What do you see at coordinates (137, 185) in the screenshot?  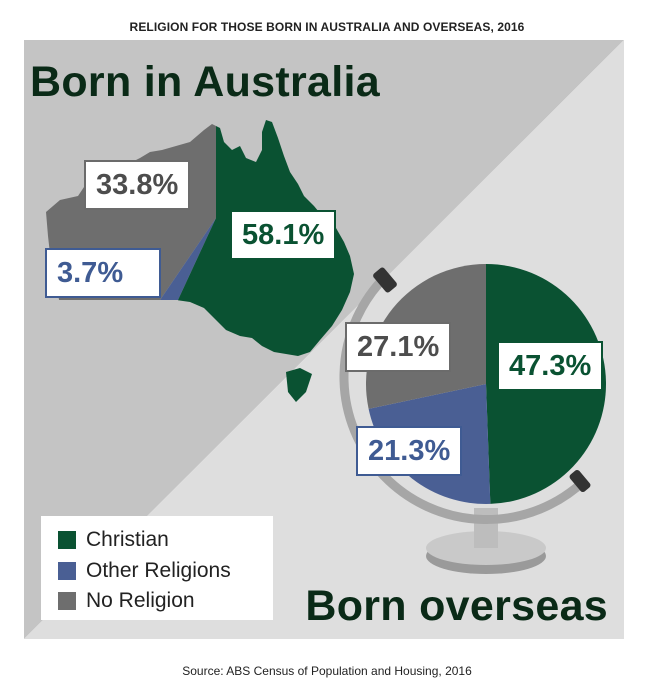 I see `aus-label-no-religion: 33.8%` at bounding box center [137, 185].